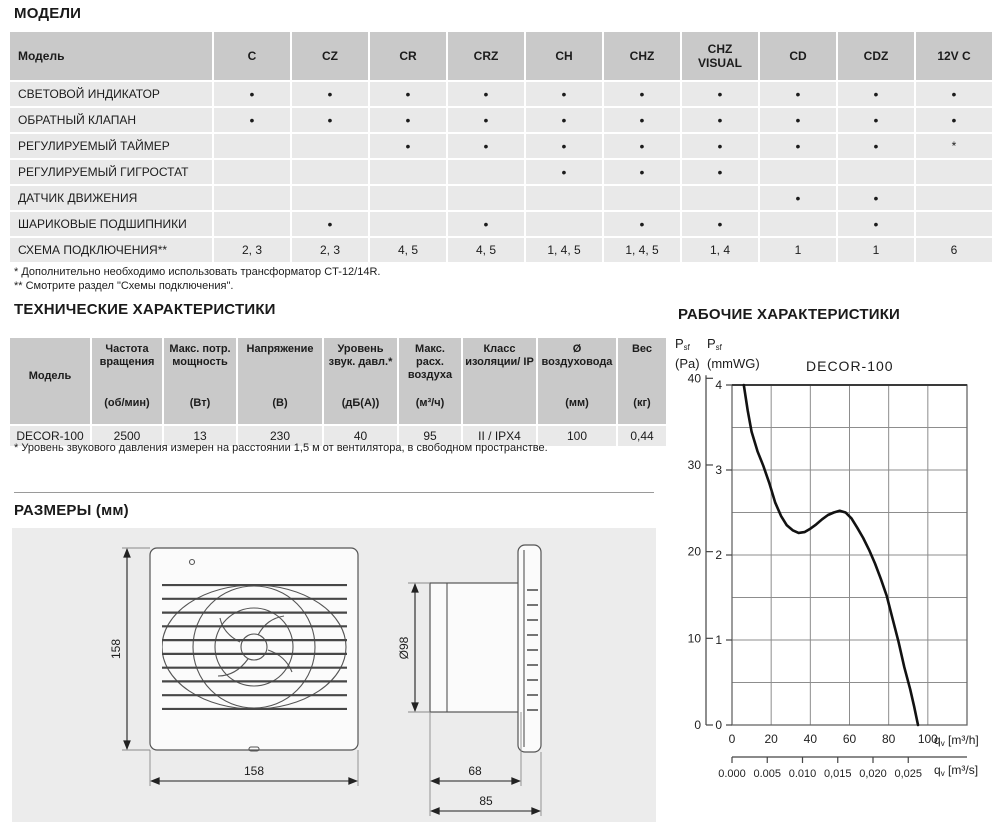 This screenshot has height=837, width=1000. I want to click on dimensions-section-title: РАЗМЕРЫ (мм), so click(71, 510).